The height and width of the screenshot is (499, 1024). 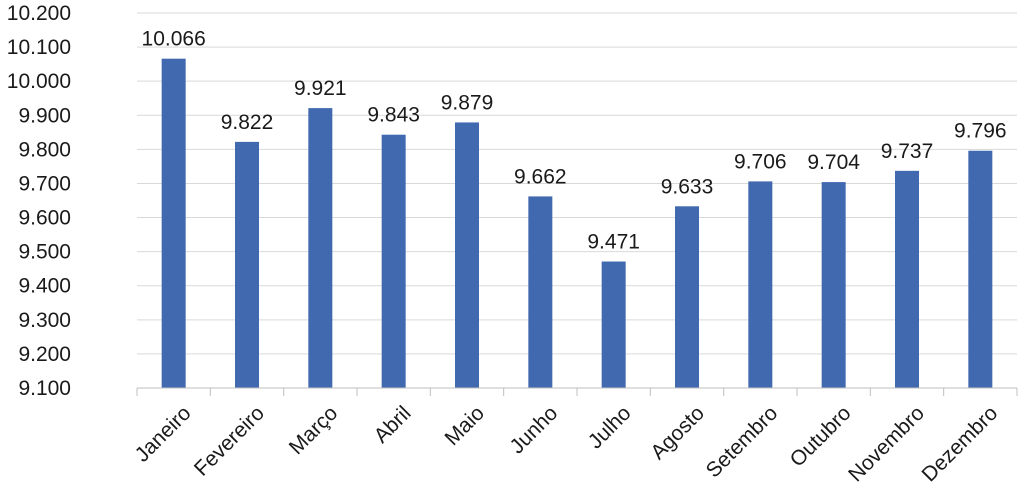 I want to click on x-category-label: Maio, so click(x=464, y=426).